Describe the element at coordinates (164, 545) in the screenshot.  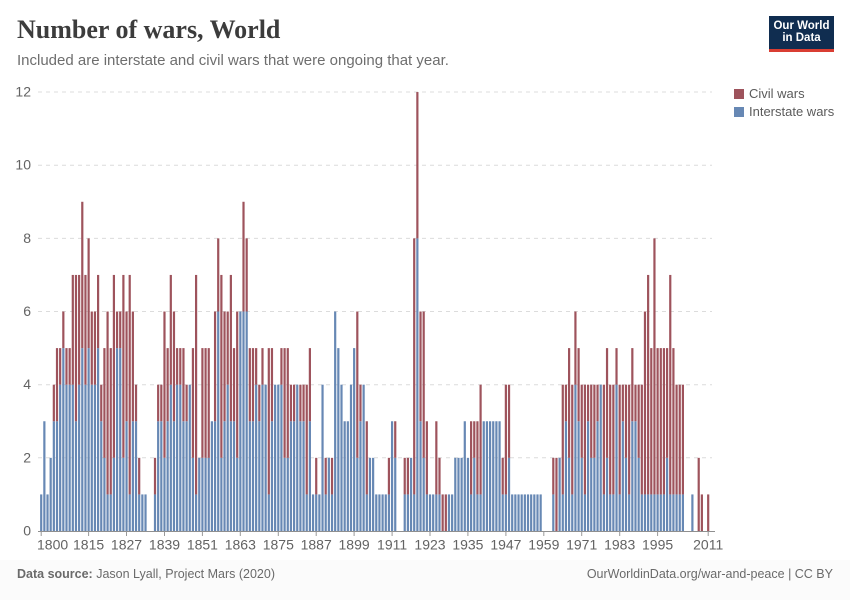
I see `svg-text: 1839` at that location.